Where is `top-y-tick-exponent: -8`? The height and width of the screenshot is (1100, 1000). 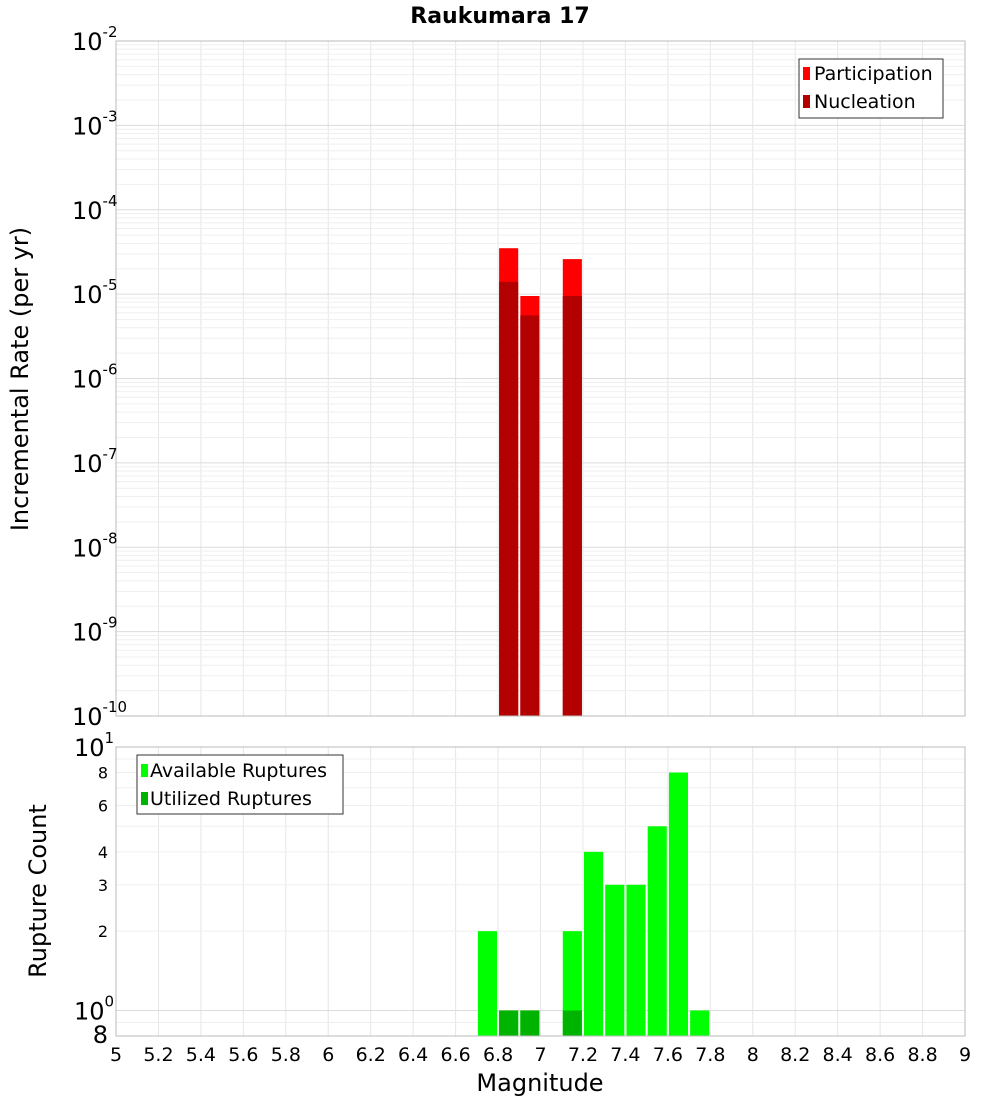 top-y-tick-exponent: -8 is located at coordinates (110, 538).